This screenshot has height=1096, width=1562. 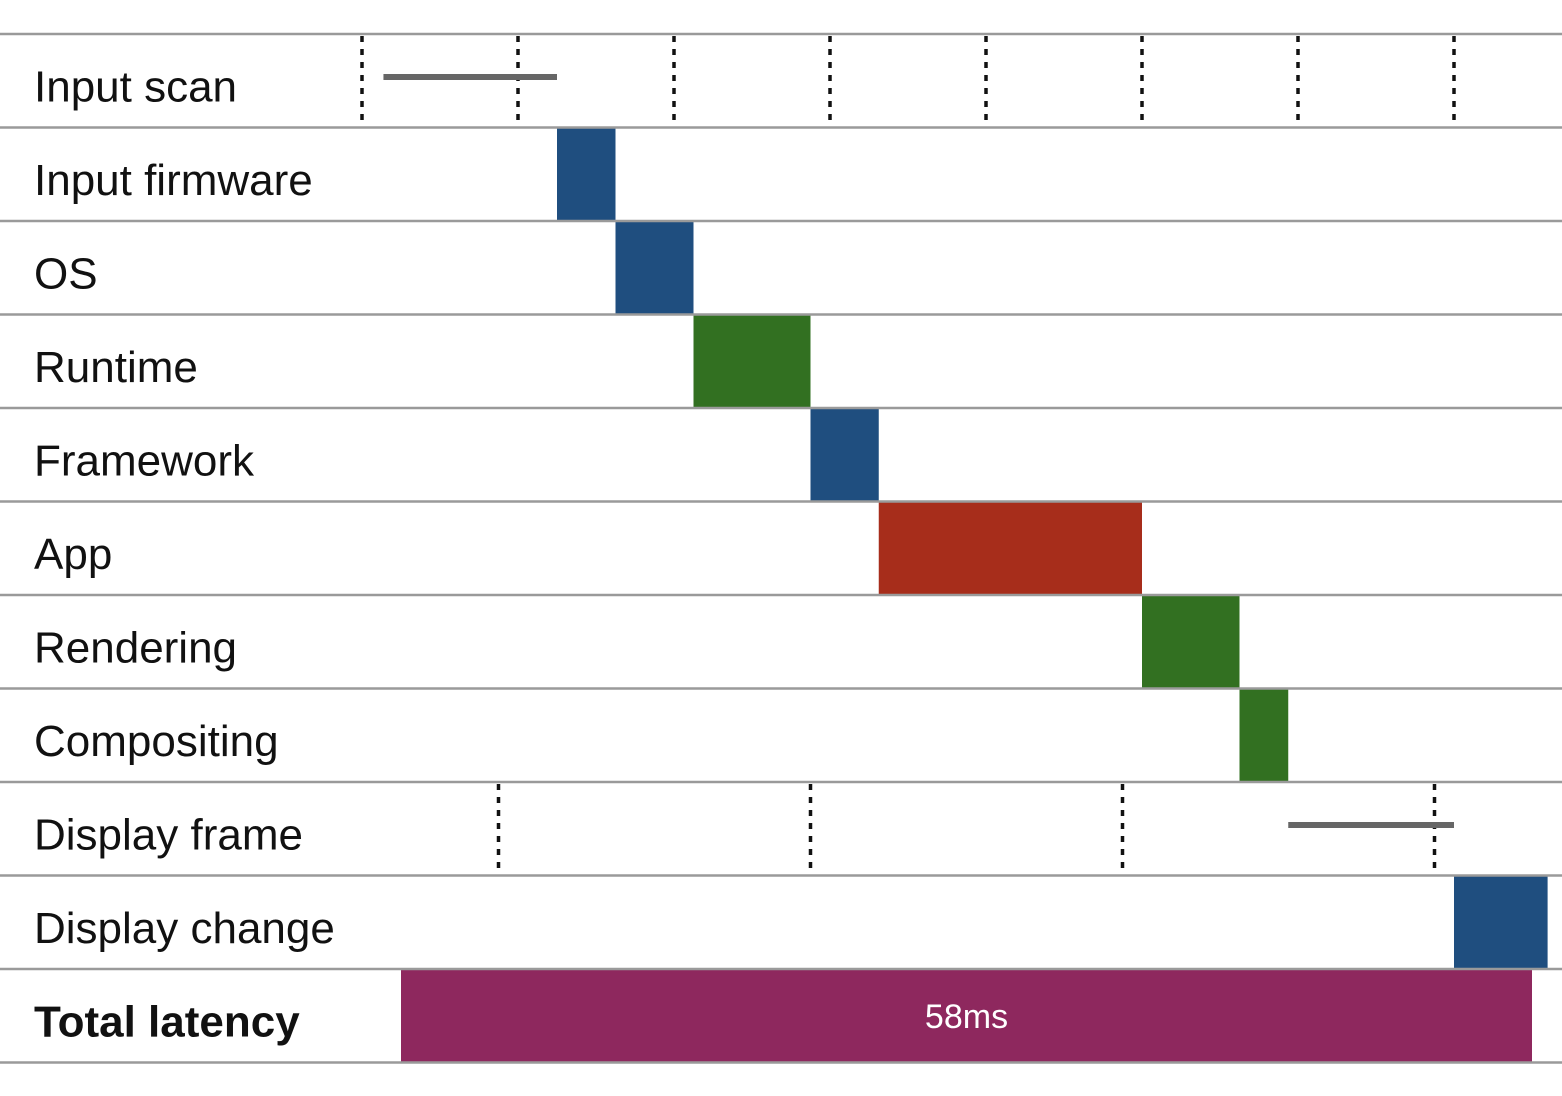 I want to click on input-scan-label: Input scan, so click(x=135, y=86).